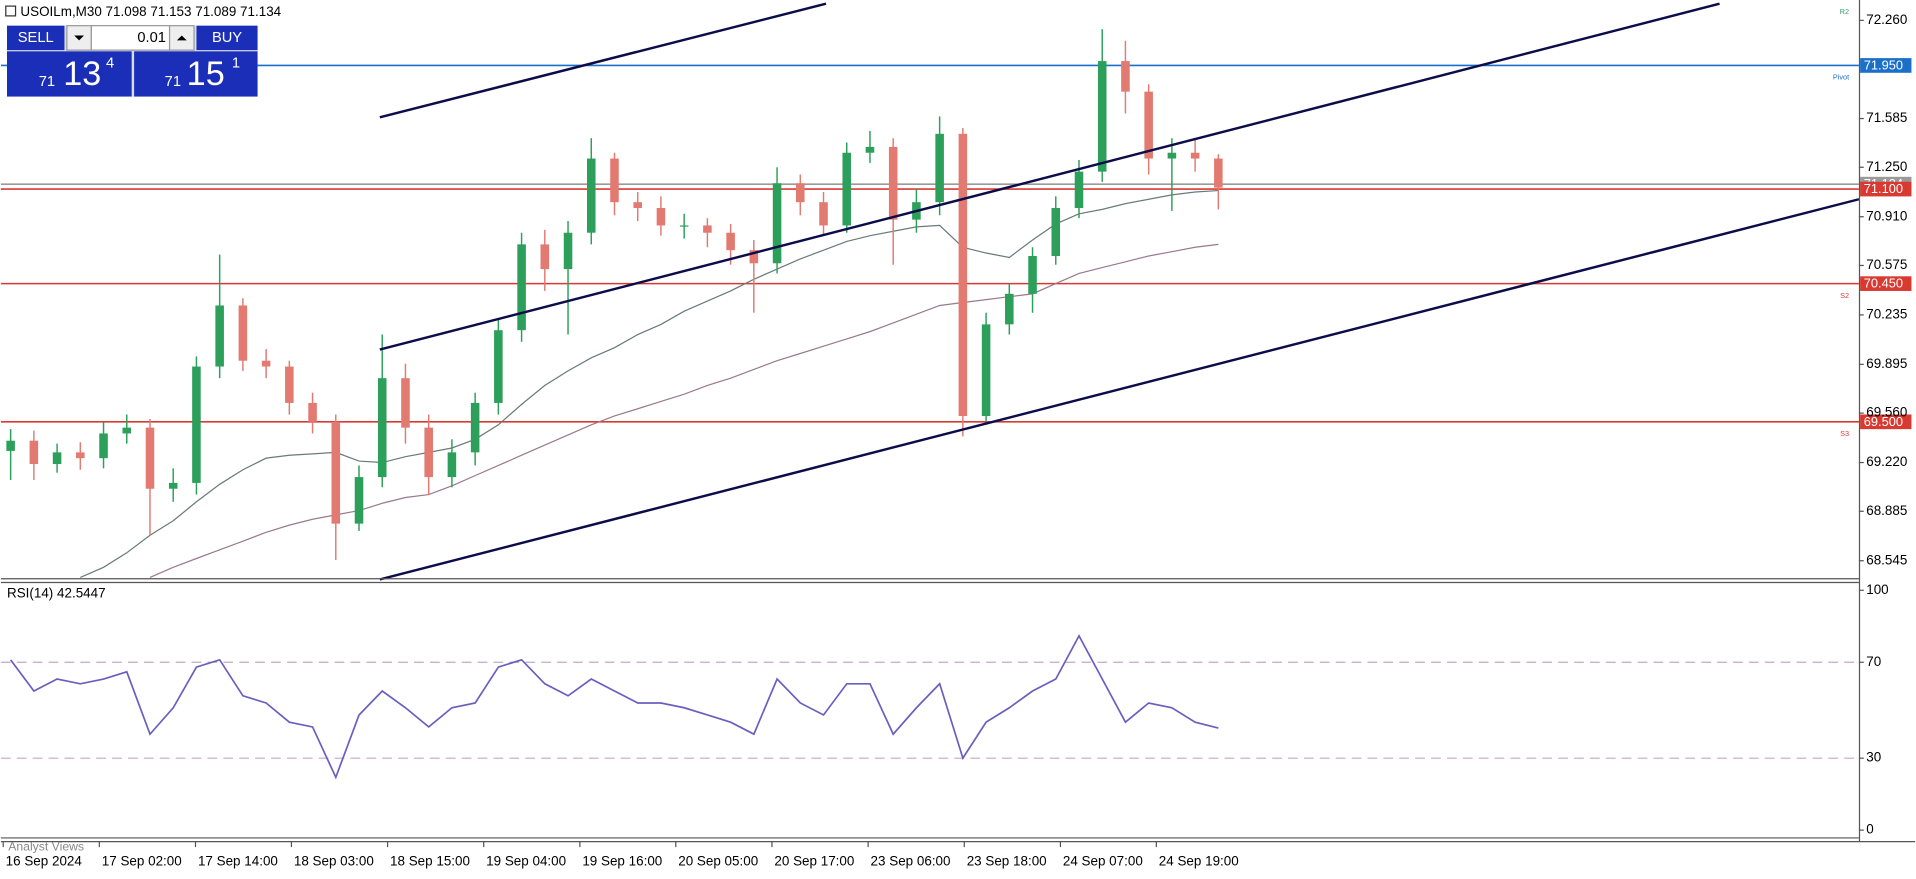 The height and width of the screenshot is (879, 1916). What do you see at coordinates (206, 74) in the screenshot?
I see `ask-big: 15` at bounding box center [206, 74].